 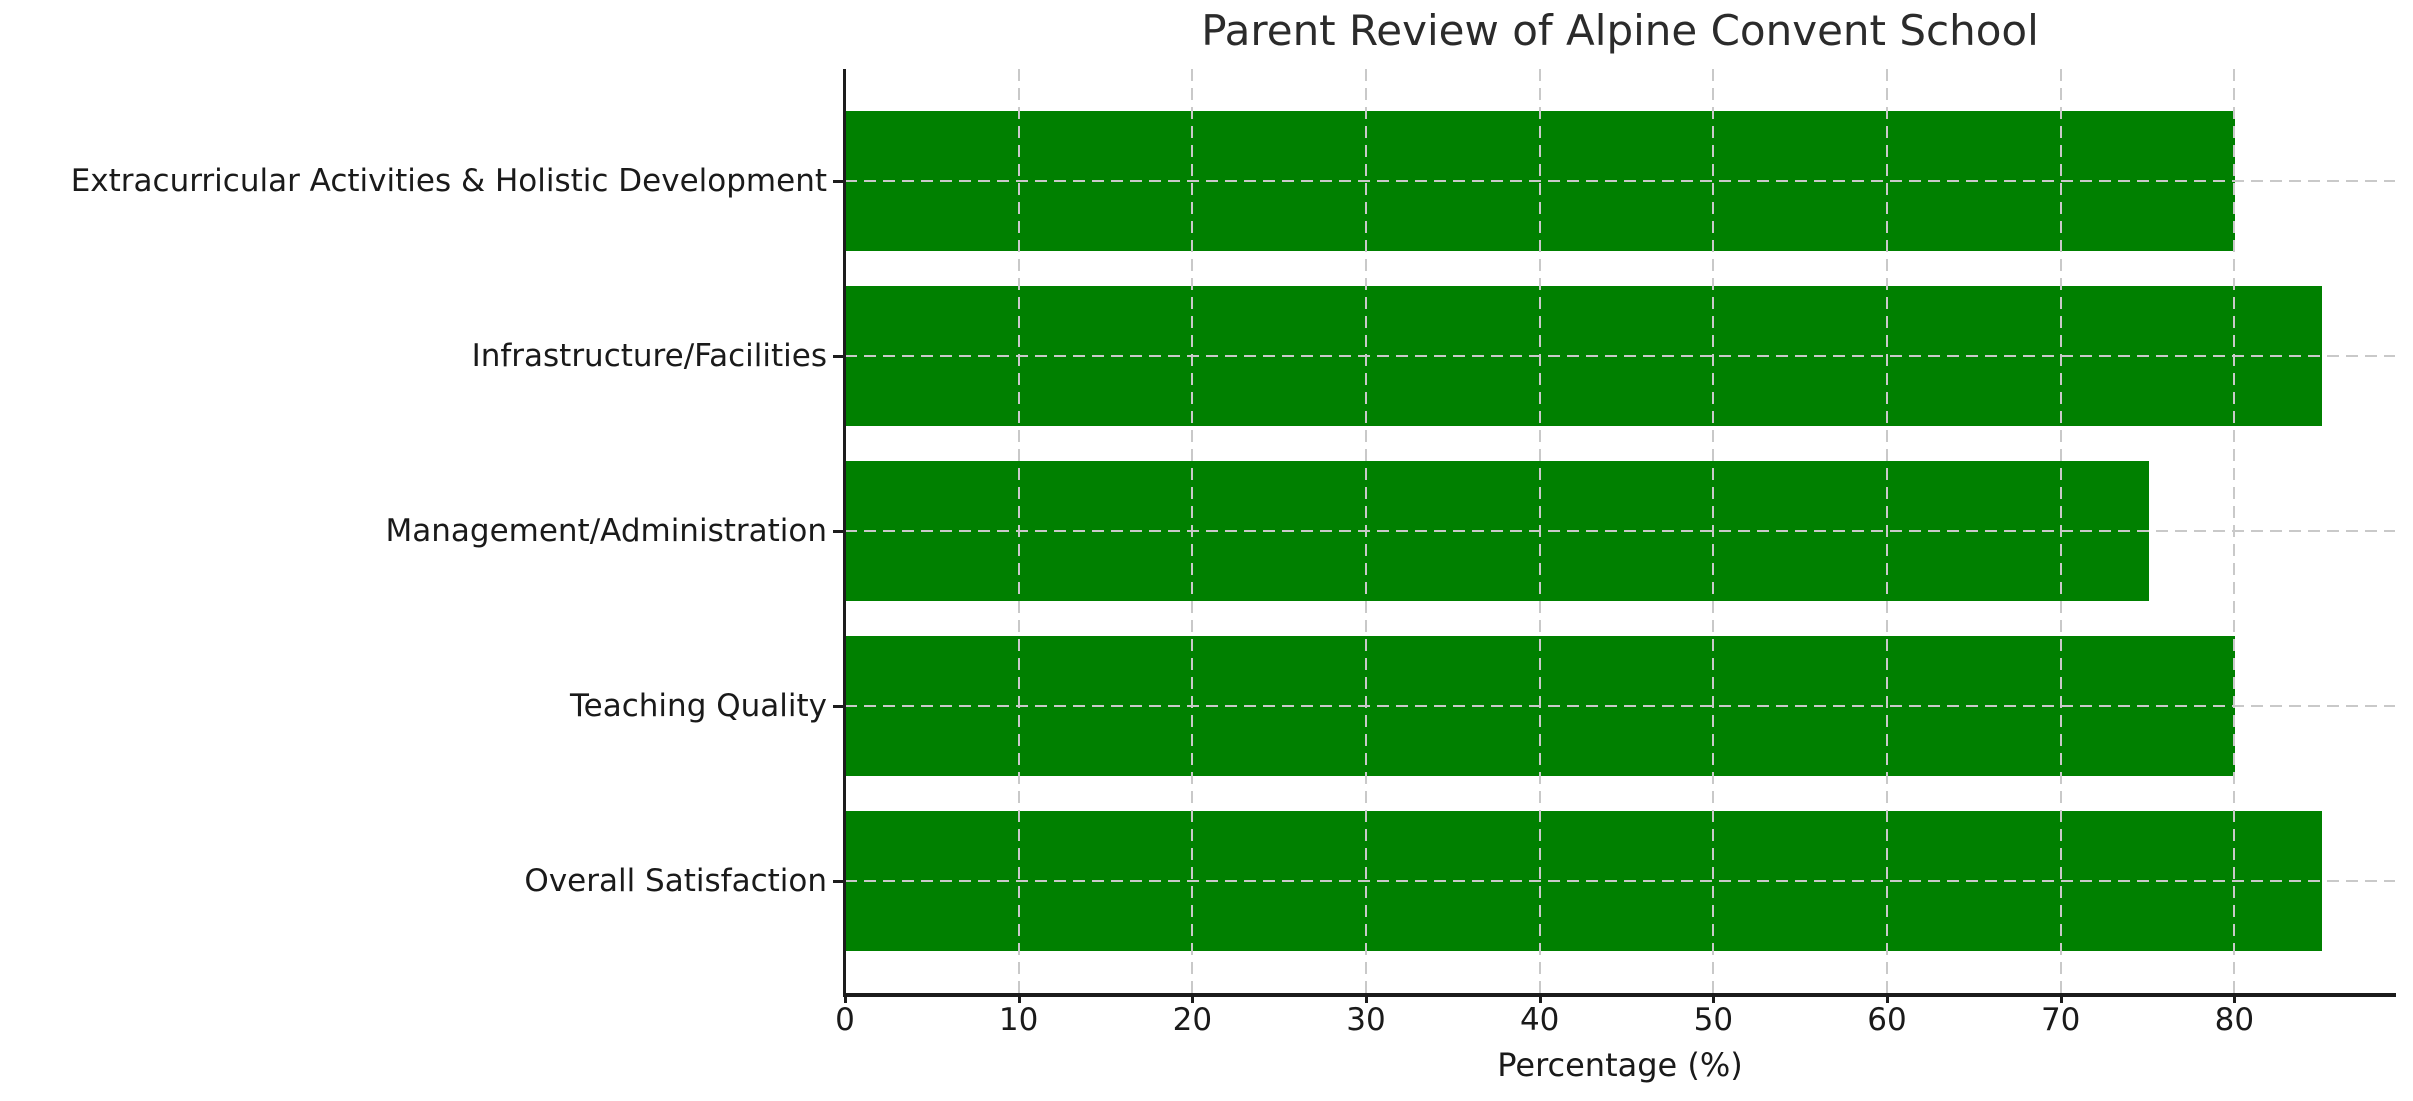 I want to click on x-axis-label: Percentage (%), so click(x=1620, y=1065).